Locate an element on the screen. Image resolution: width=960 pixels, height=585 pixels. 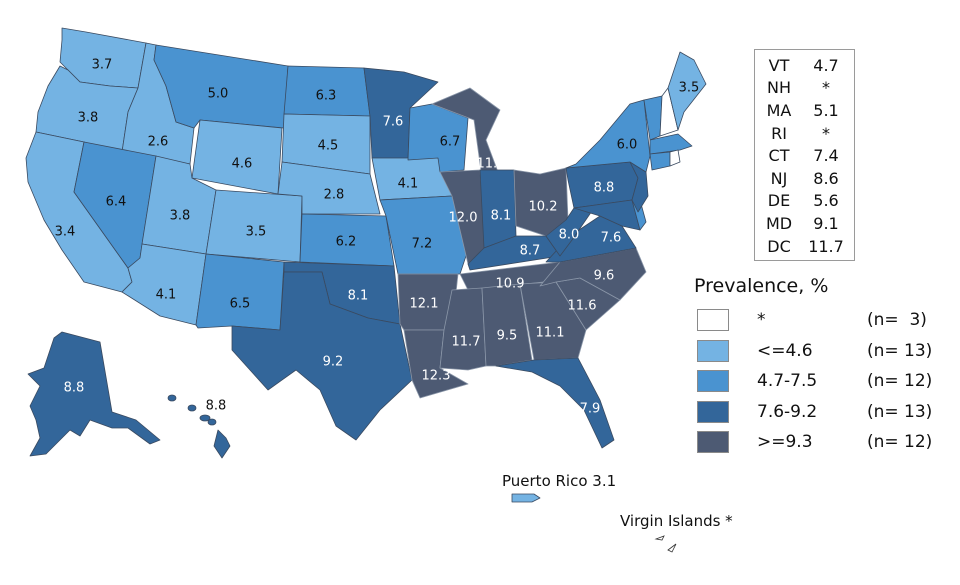
virgin-islands-label: Virgin Islands * is located at coordinates (676, 521).